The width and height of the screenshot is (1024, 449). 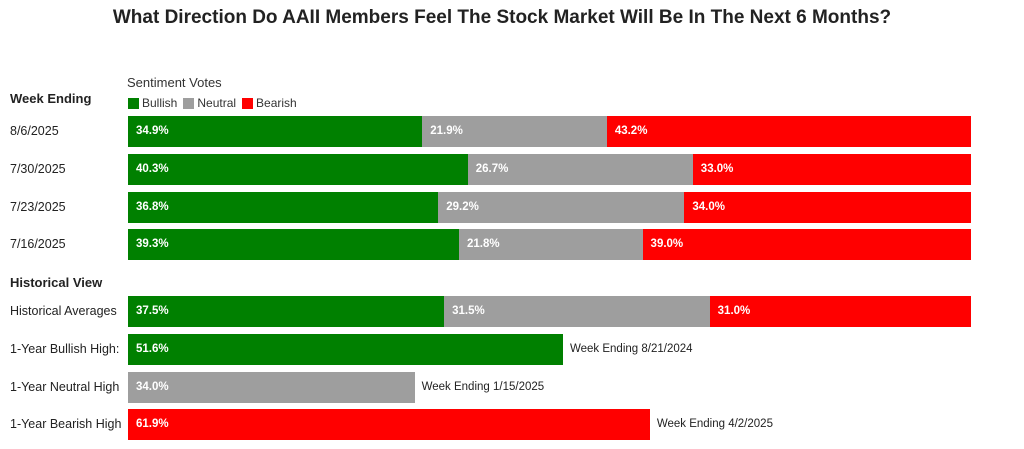 What do you see at coordinates (152, 424) in the screenshot?
I see `data-label-bearish: 61.9%` at bounding box center [152, 424].